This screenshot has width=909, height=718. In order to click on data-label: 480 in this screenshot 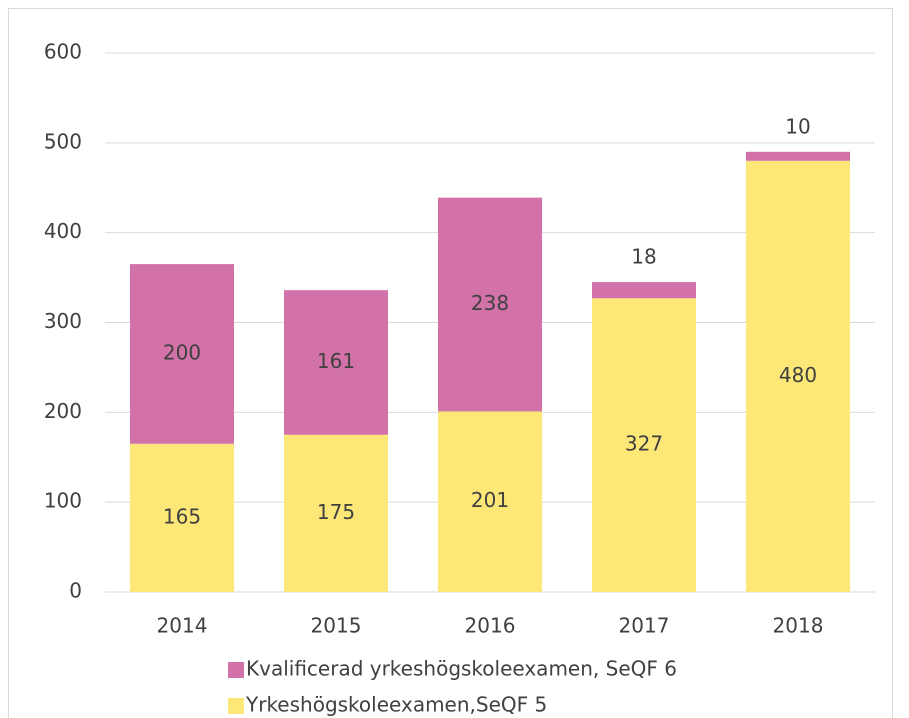, I will do `click(798, 375)`.